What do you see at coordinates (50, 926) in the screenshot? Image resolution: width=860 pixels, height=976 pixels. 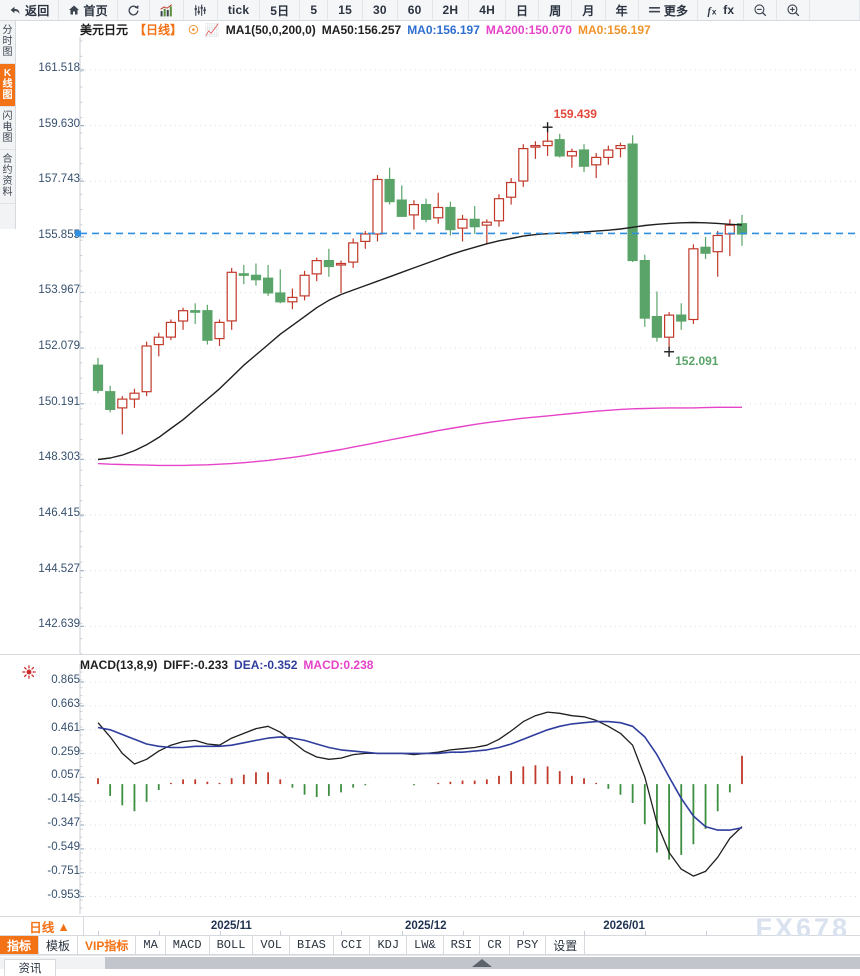 I see `period-selector-badge: 日线 ▲` at bounding box center [50, 926].